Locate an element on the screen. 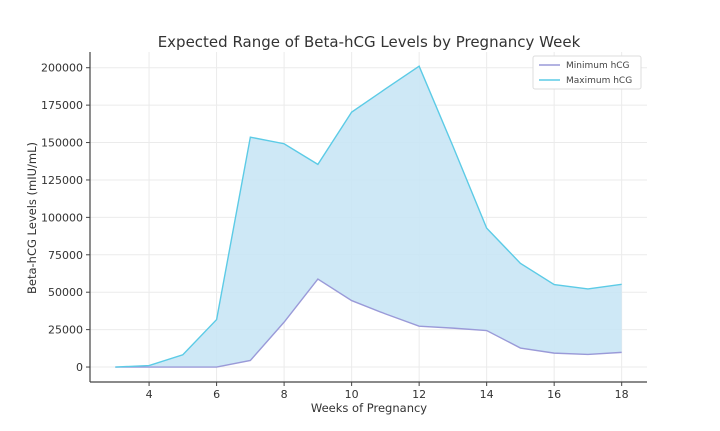 This screenshot has height=431, width=720. x-tick-label: 10 is located at coordinates (352, 394).